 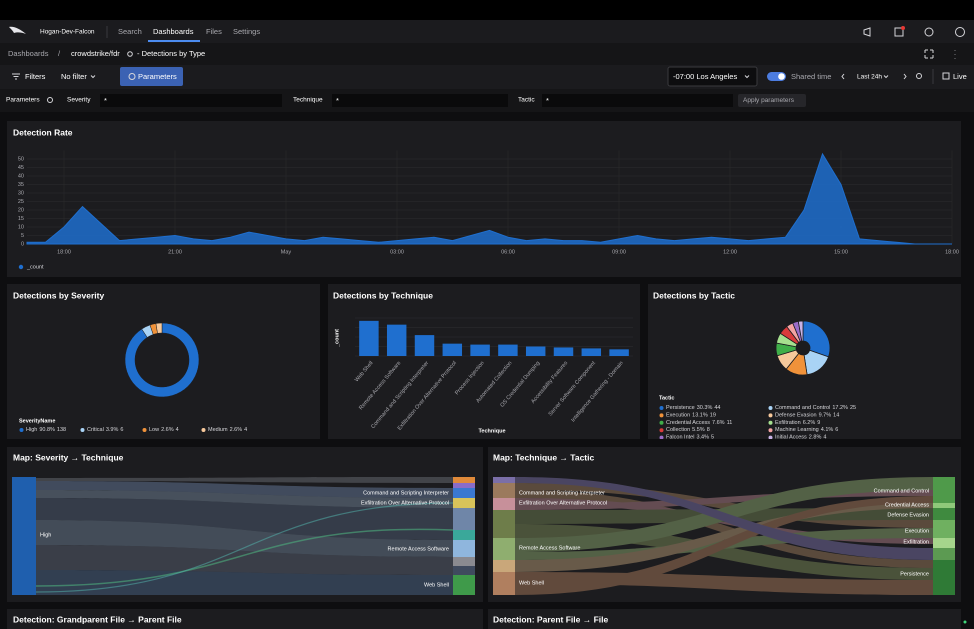 I want to click on apply-button, so click(x=772, y=100).